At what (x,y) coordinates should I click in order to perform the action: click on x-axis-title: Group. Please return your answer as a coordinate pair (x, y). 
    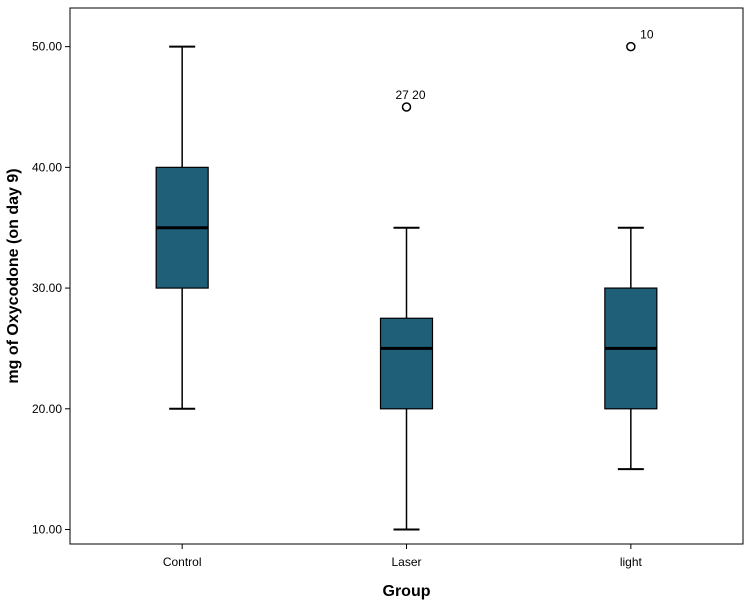
    Looking at the image, I should click on (407, 591).